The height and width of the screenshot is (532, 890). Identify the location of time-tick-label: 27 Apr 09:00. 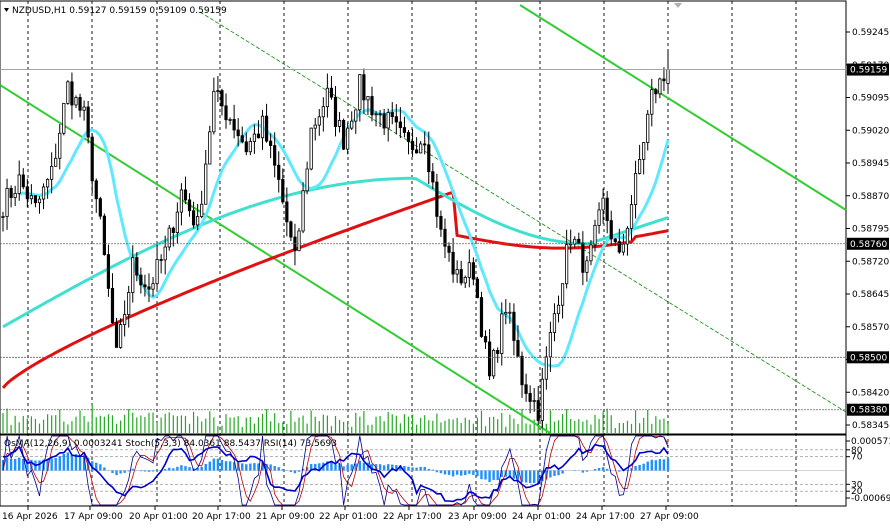
(669, 517).